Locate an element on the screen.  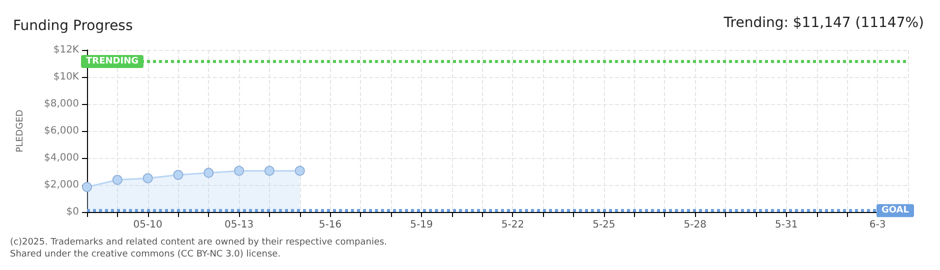
x-tick-label: 05-13 is located at coordinates (239, 225).